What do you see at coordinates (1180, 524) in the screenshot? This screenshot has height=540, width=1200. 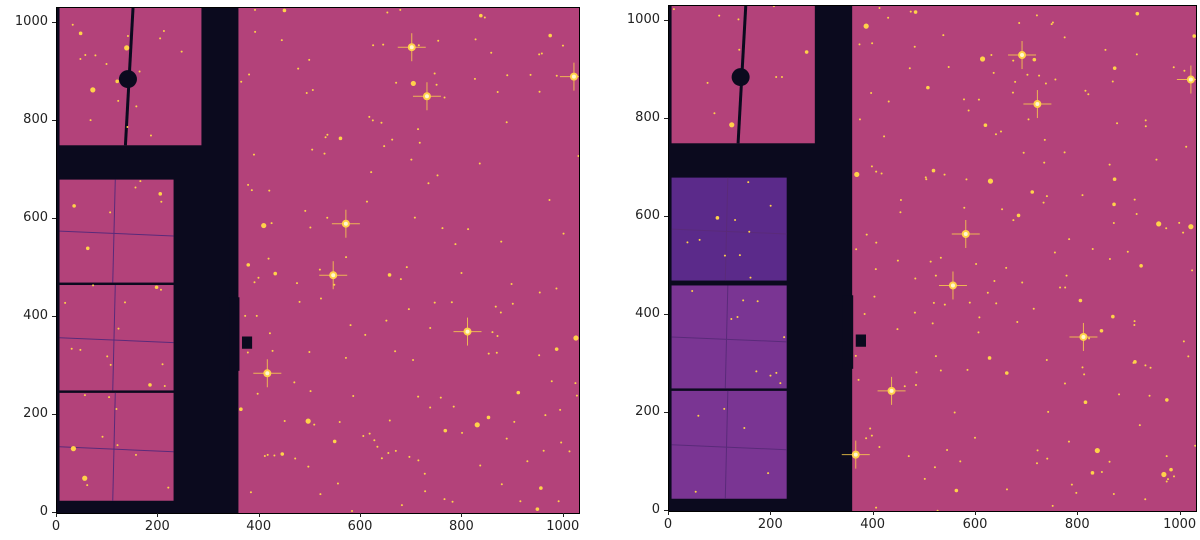 I see `x-tick-label: 1000` at bounding box center [1180, 524].